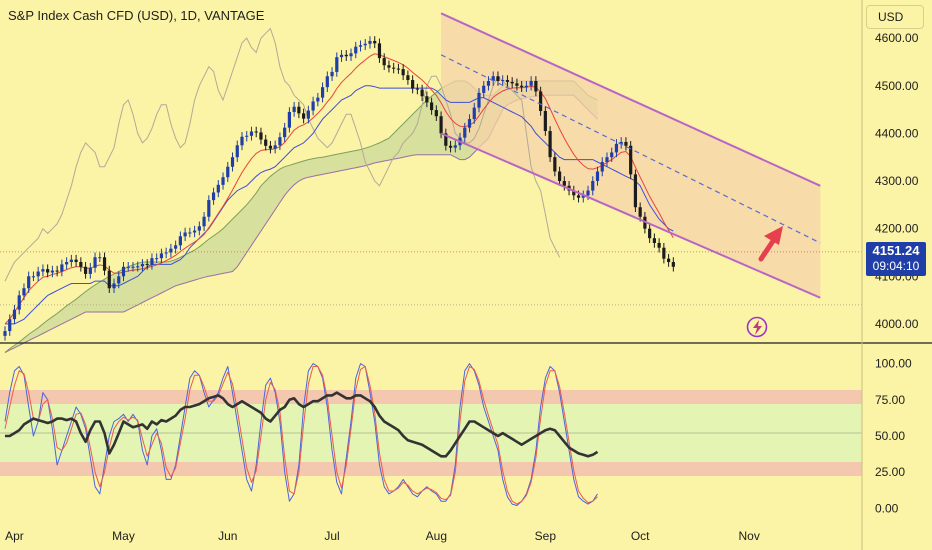 The height and width of the screenshot is (550, 932). What do you see at coordinates (630, 99) in the screenshot?
I see `channel-upper-line` at bounding box center [630, 99].